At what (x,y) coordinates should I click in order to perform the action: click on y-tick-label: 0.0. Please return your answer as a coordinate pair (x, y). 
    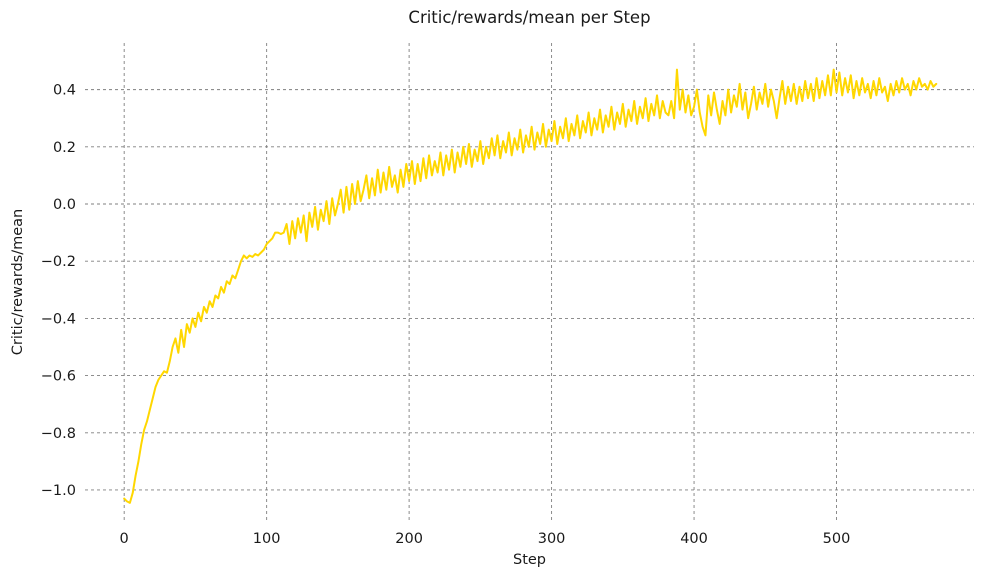
    Looking at the image, I should click on (64, 205).